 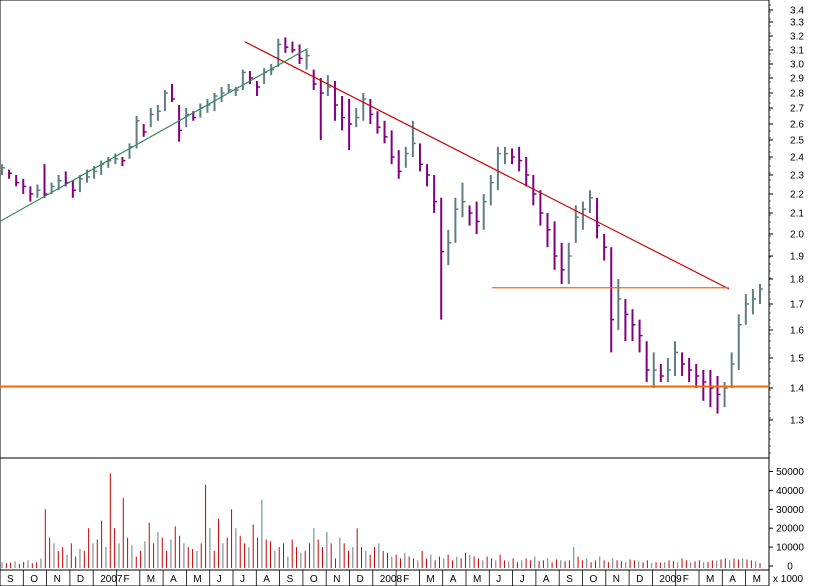 I want to click on y-tick-label: 3.2, so click(x=797, y=37).